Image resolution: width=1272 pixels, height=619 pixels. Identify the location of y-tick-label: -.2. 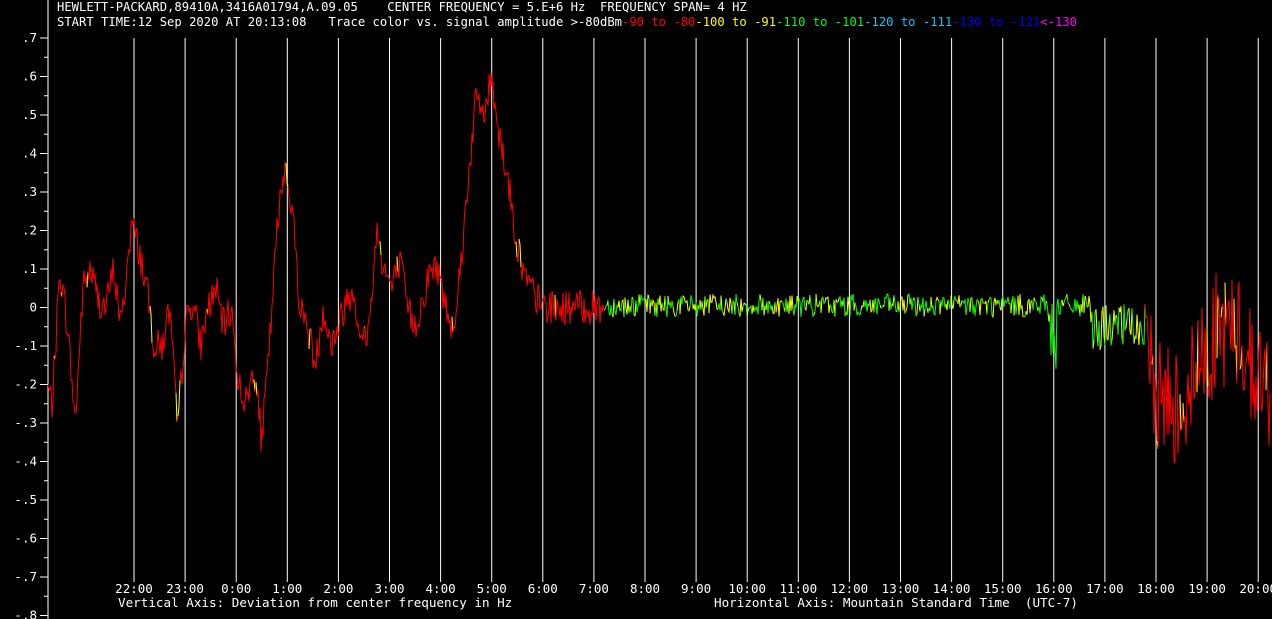
(25, 384).